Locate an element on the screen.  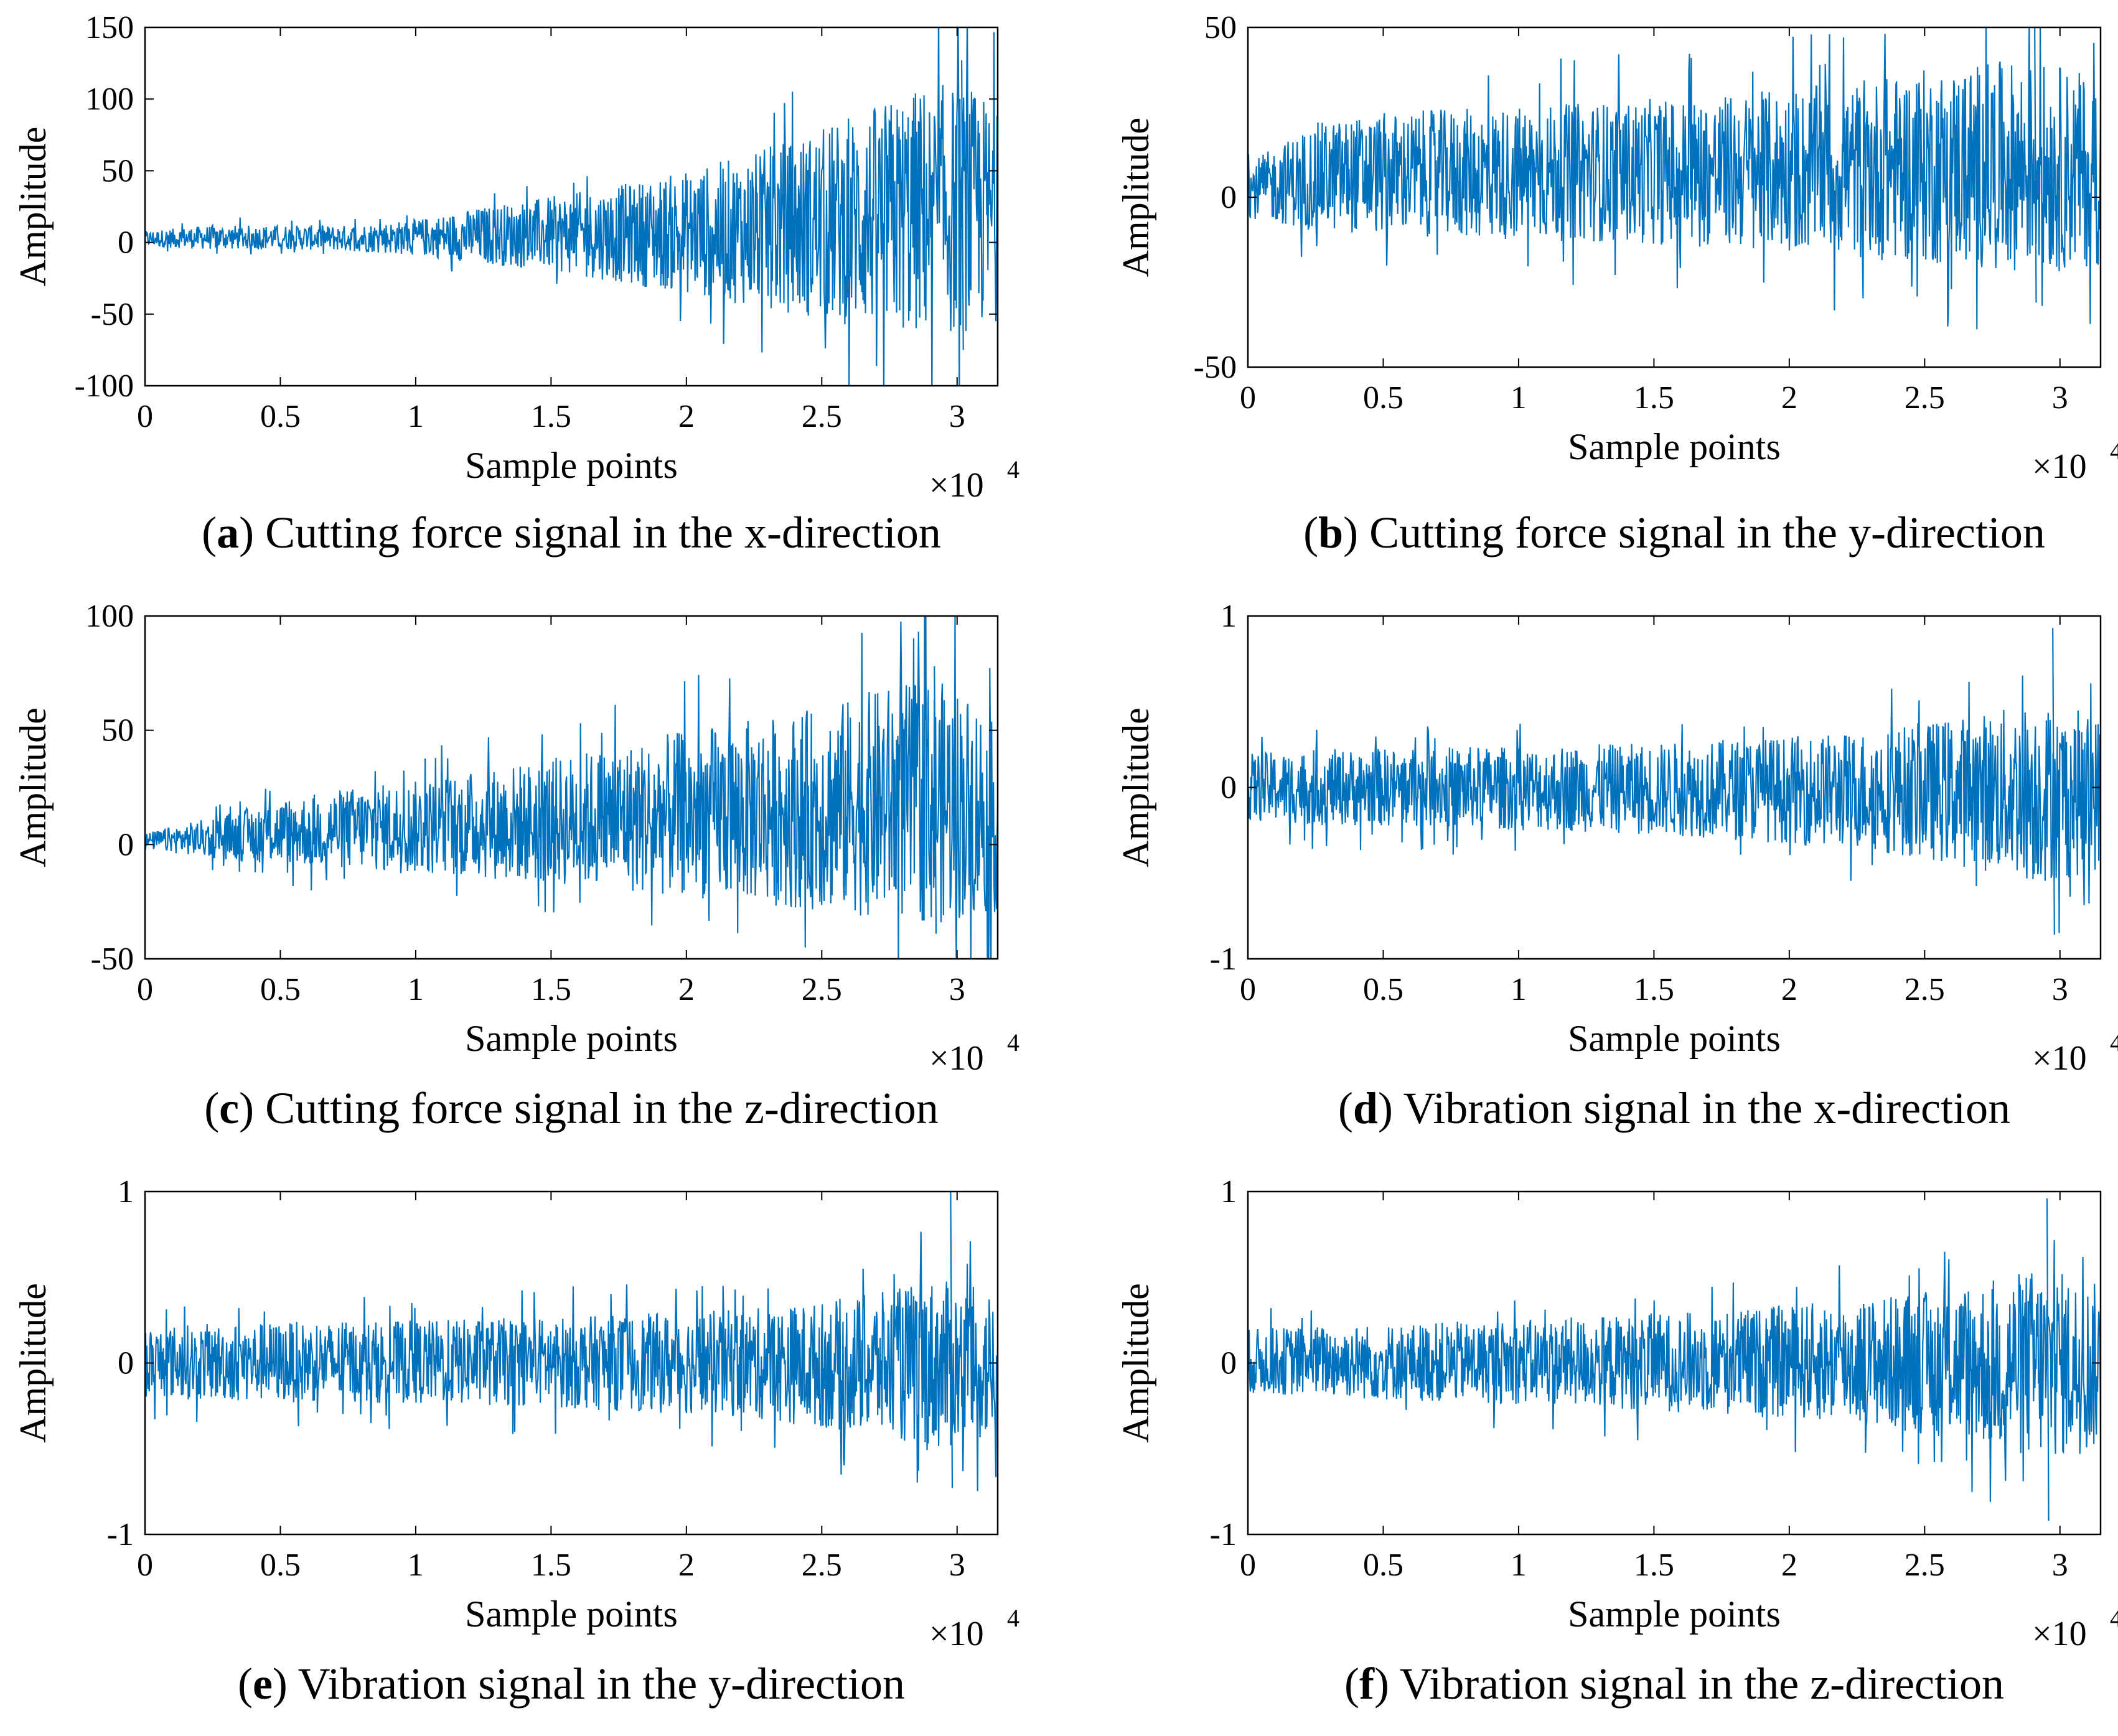
caption-letter-c: c is located at coordinates (229, 1108).